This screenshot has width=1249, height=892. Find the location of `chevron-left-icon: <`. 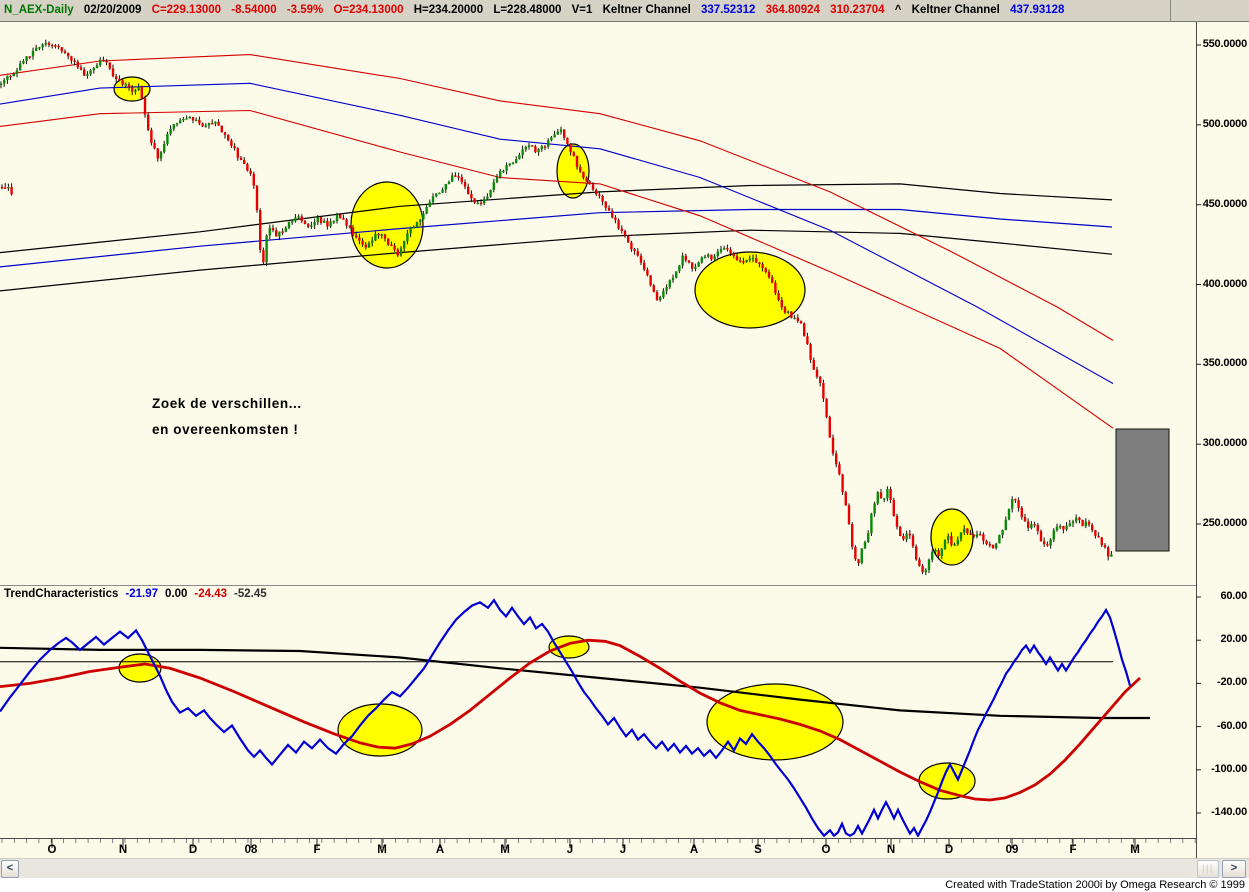

chevron-left-icon: < is located at coordinates (10, 868).